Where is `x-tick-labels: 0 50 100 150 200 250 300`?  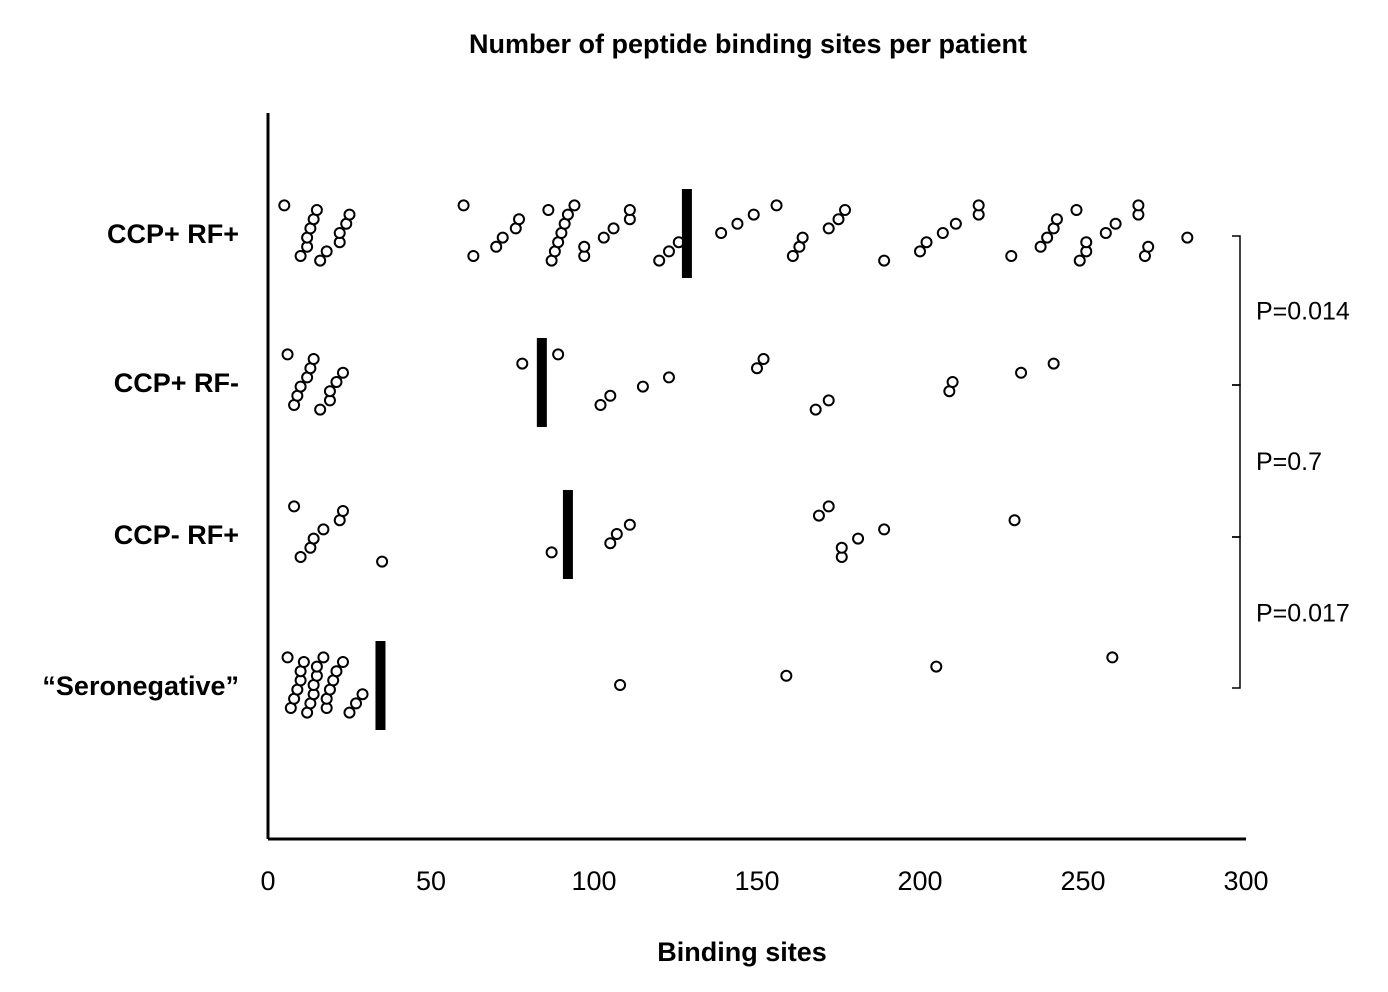
x-tick-labels: 0 50 100 150 200 250 300 is located at coordinates (764, 881).